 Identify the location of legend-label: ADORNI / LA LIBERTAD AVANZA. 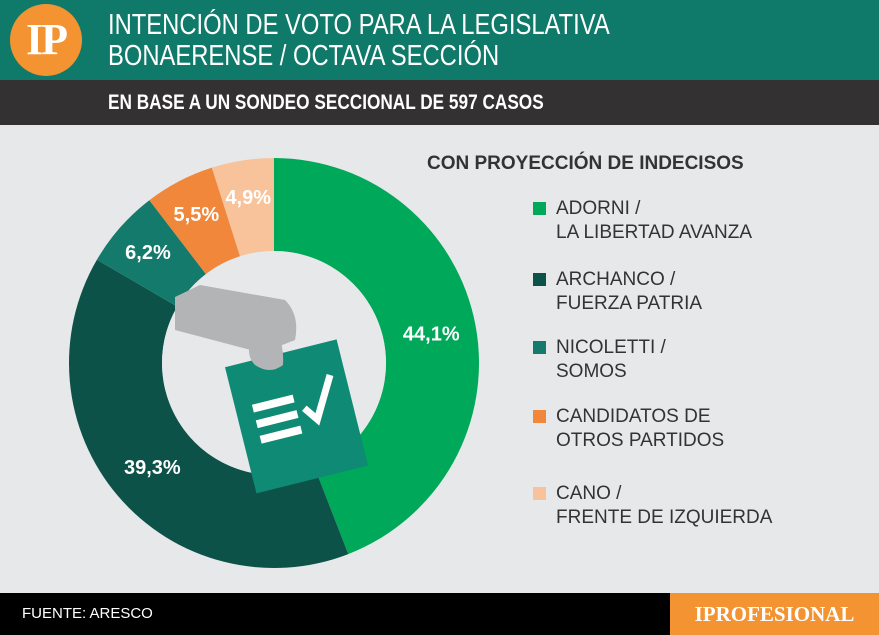
(654, 220).